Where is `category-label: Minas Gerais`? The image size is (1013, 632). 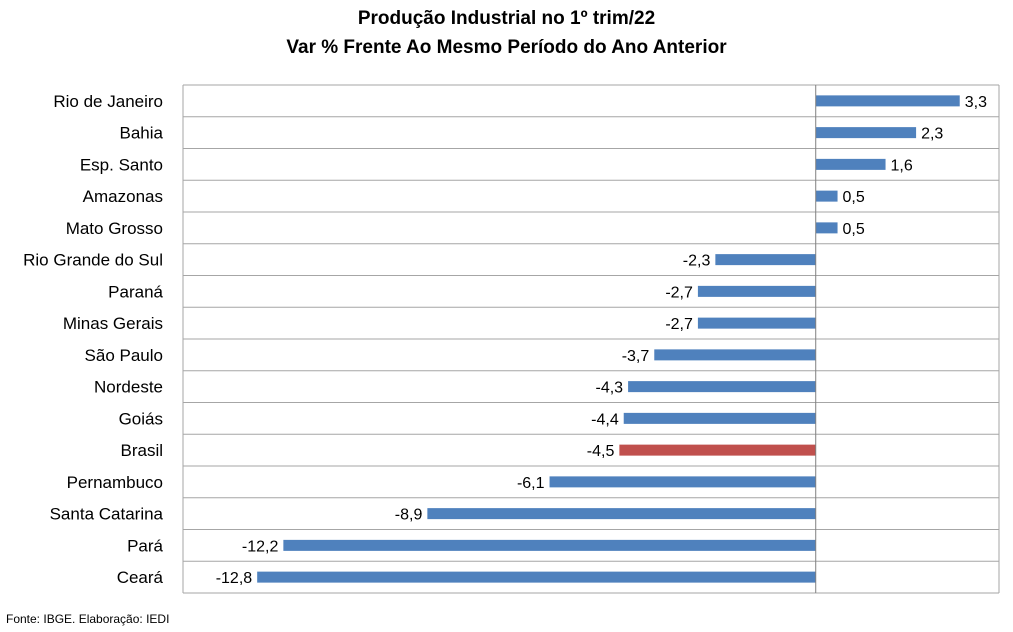
category-label: Minas Gerais is located at coordinates (113, 323).